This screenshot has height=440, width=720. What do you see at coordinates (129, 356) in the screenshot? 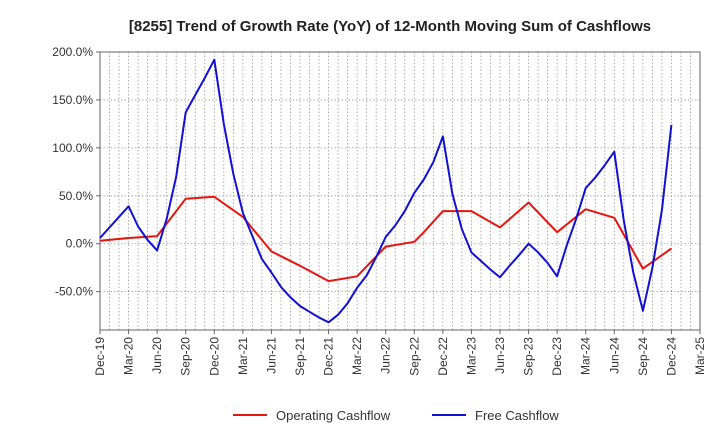
I see `x-tick-label: Mar-20` at bounding box center [129, 356].